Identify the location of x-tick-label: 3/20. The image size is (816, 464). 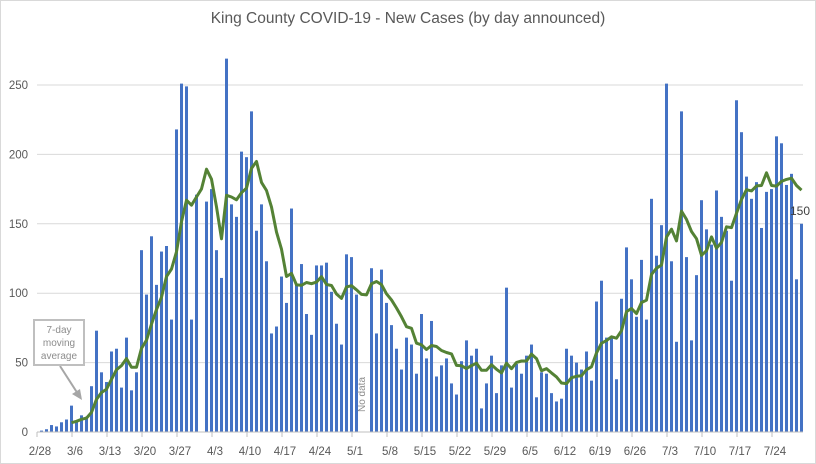
(145, 452).